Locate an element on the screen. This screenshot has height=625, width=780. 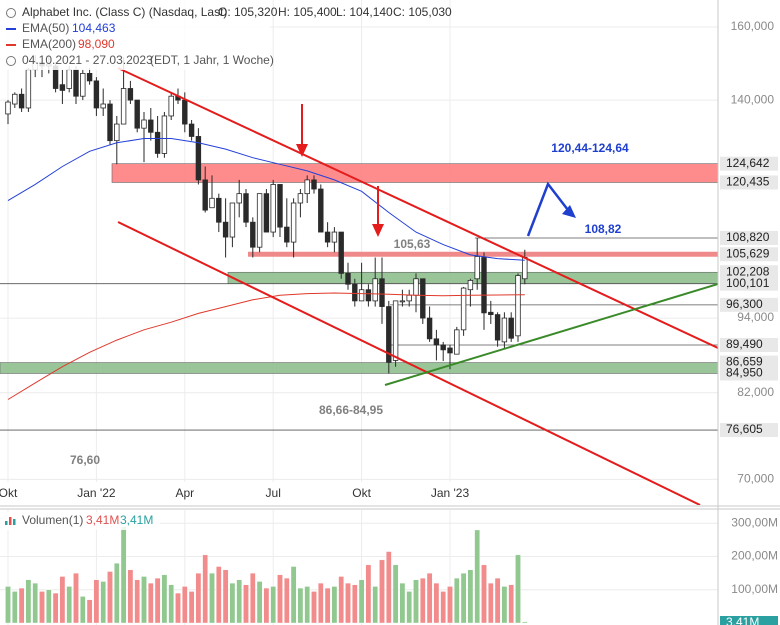
price-label: 100,101 is located at coordinates (748, 283).